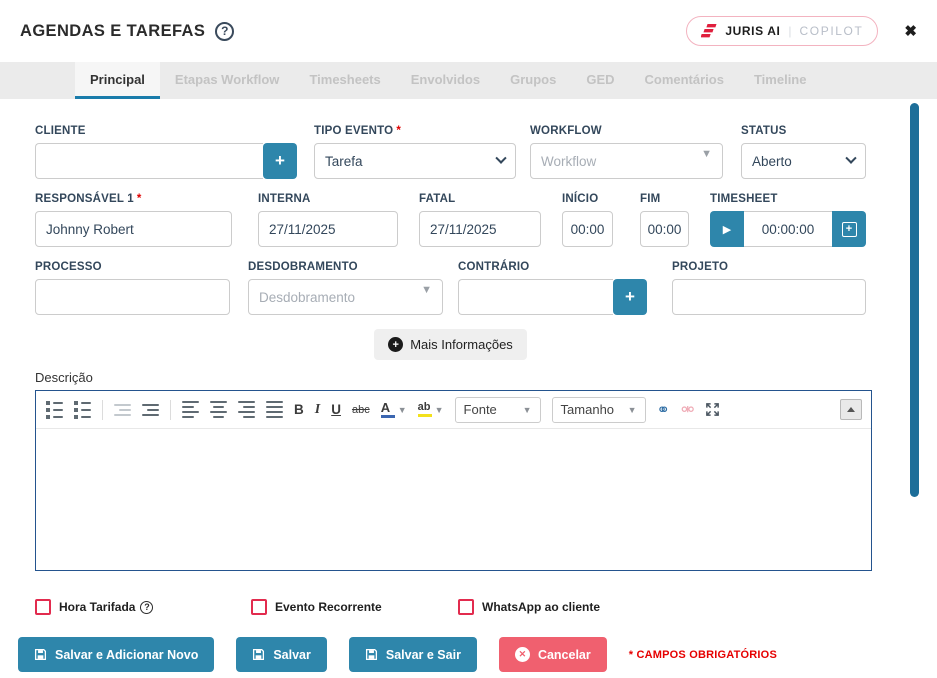 Image resolution: width=937 pixels, height=678 pixels. What do you see at coordinates (423, 654) in the screenshot?
I see `salvar-sair-label: Salvar e Sair` at bounding box center [423, 654].